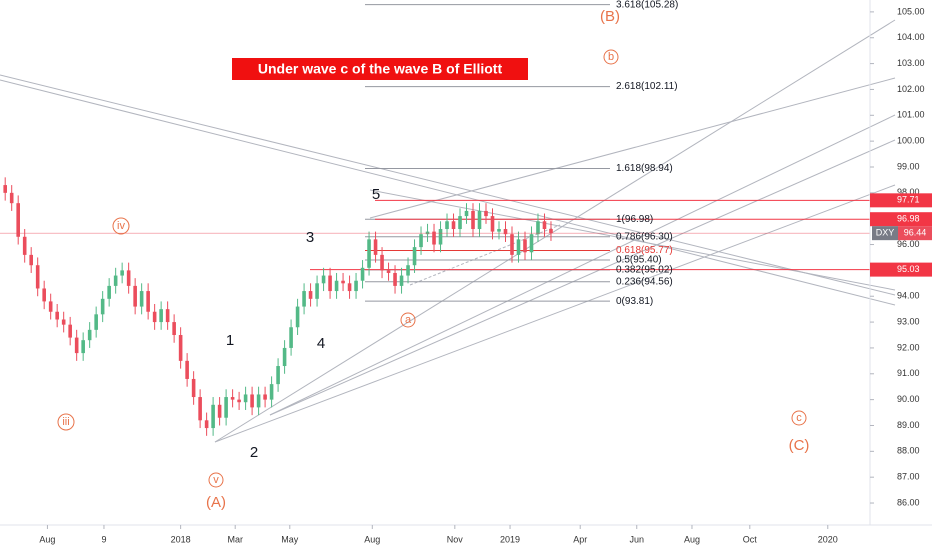 This screenshot has width=932, height=550. Describe the element at coordinates (828, 539) in the screenshot. I see `x-tick-label: 2020` at that location.